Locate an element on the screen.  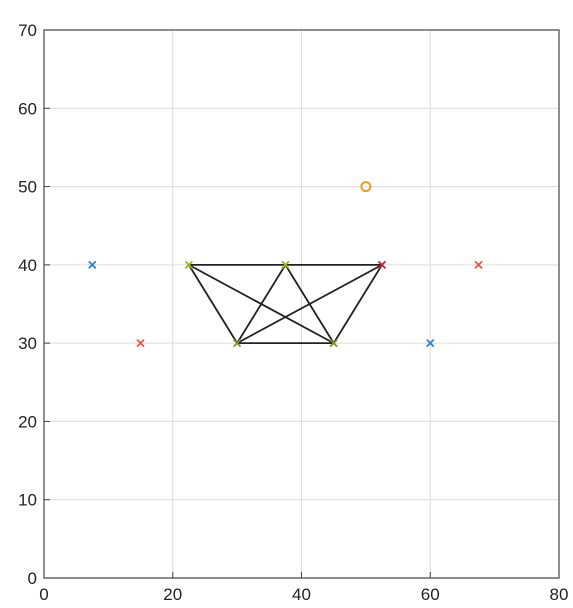
y-tick-label: 0 is located at coordinates (32, 578).